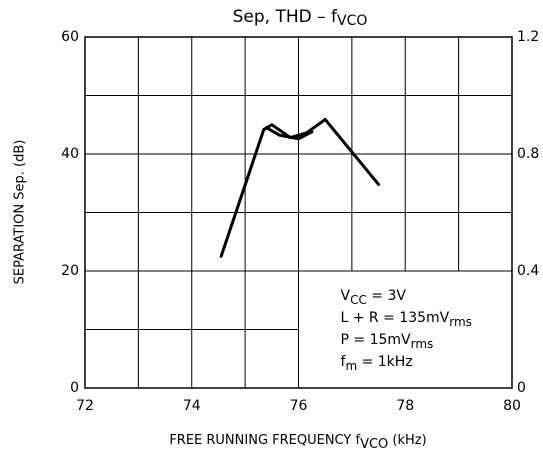 The image size is (543, 457). I want to click on annotation: VCC = 3V, so click(374, 297).